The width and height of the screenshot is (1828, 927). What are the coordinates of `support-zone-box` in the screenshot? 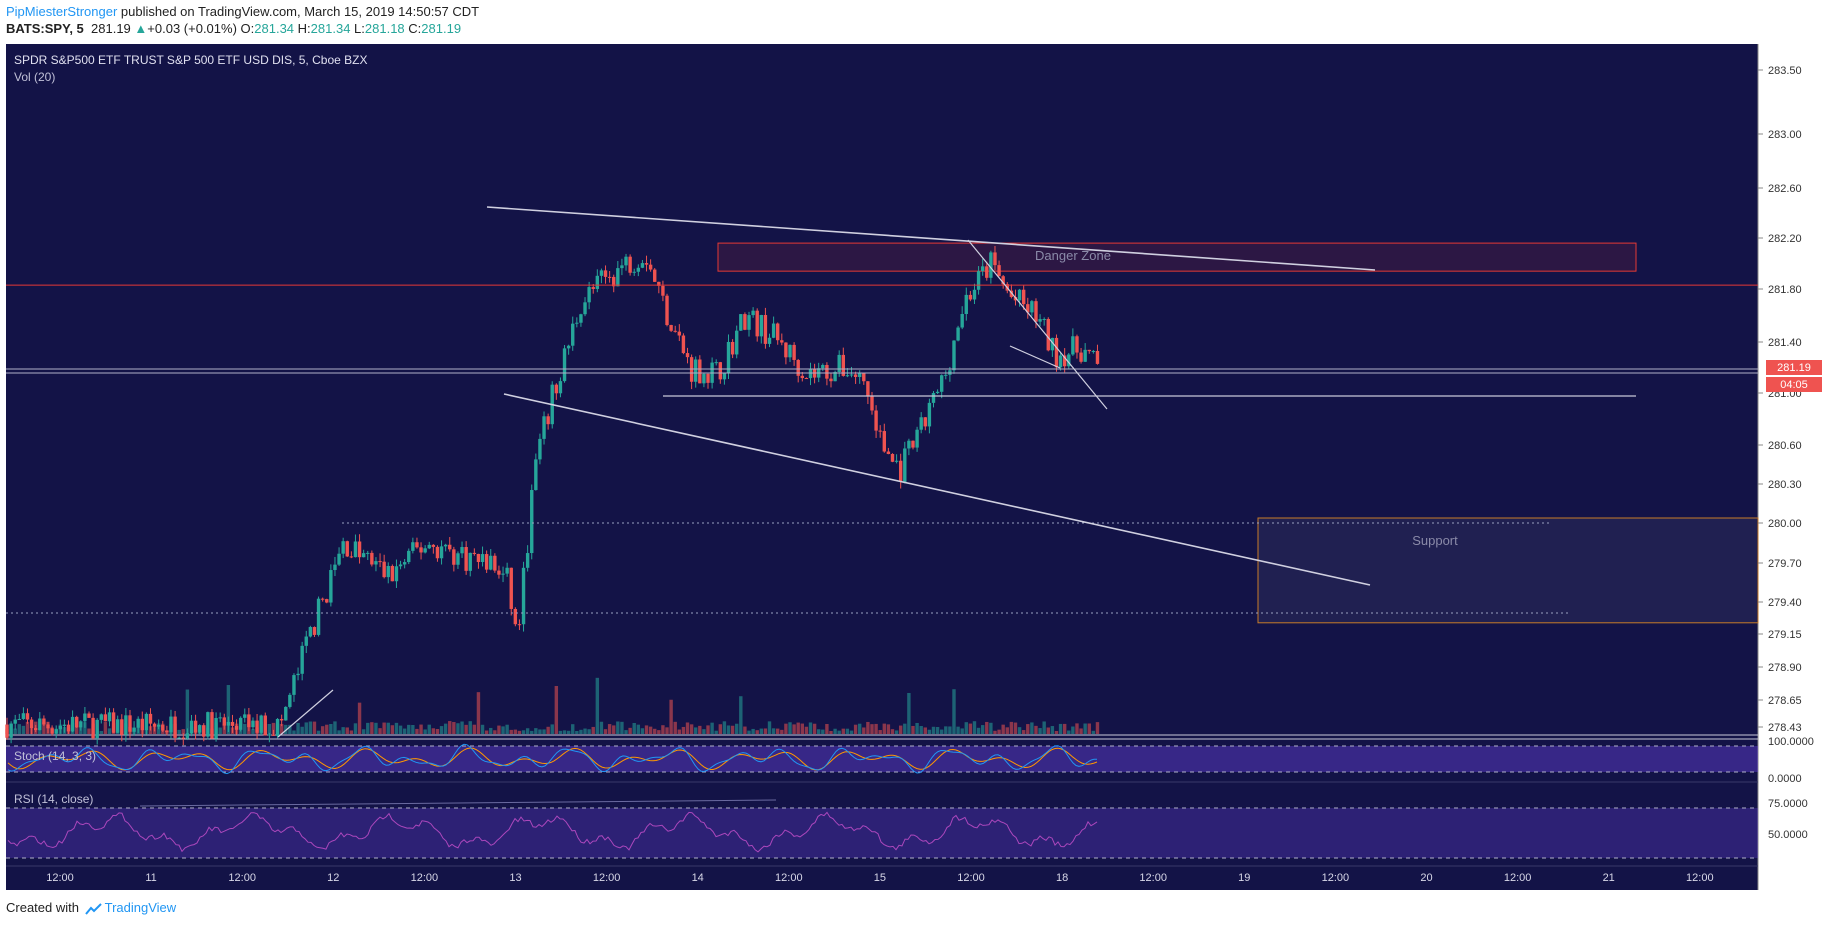 It's located at (1508, 570).